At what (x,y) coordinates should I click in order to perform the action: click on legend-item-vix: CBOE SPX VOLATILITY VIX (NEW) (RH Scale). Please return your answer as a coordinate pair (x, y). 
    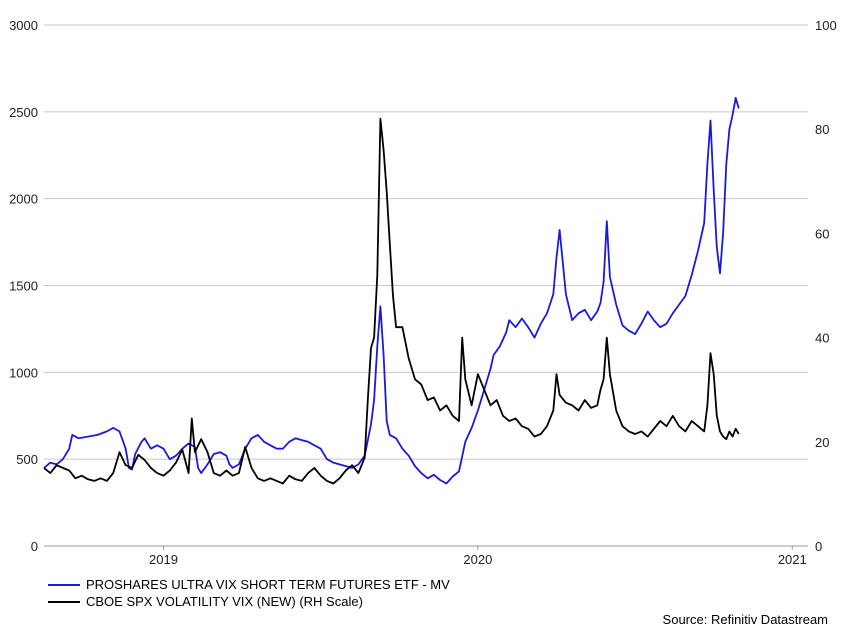
    Looking at the image, I should click on (249, 601).